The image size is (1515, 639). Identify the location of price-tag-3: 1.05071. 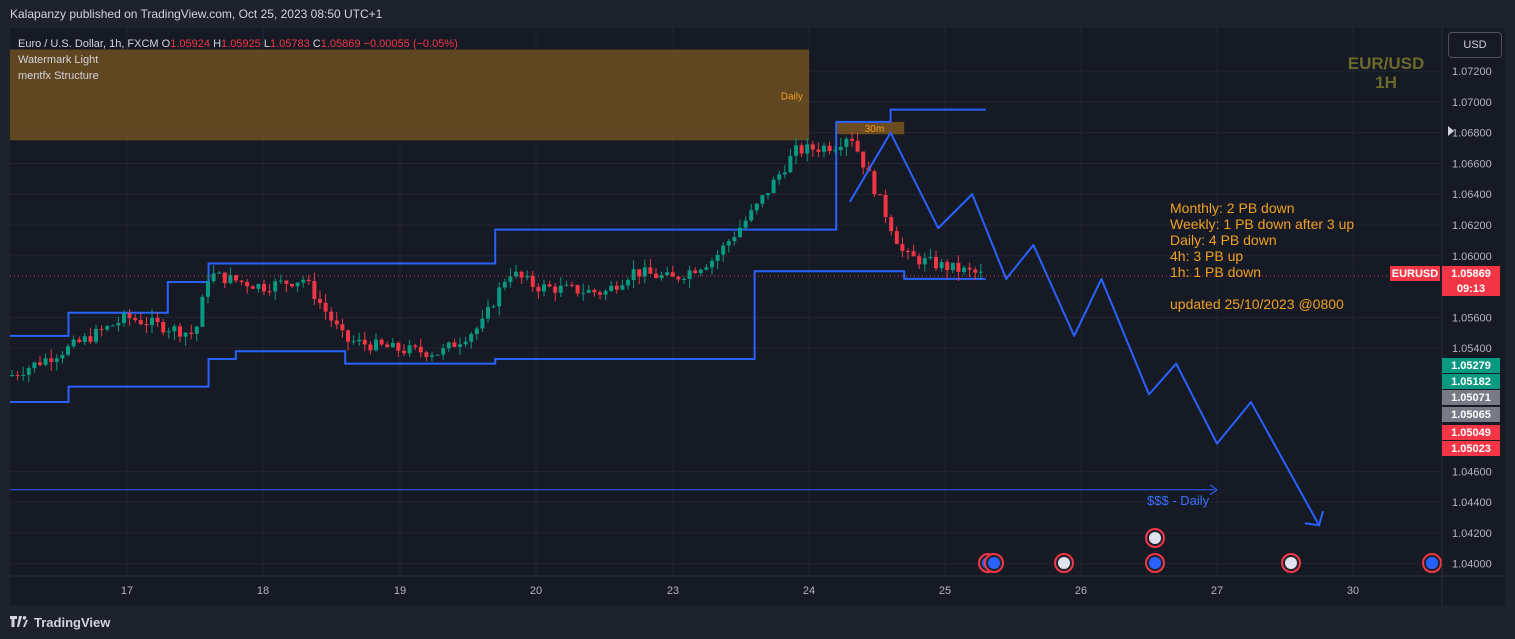
(1471, 397).